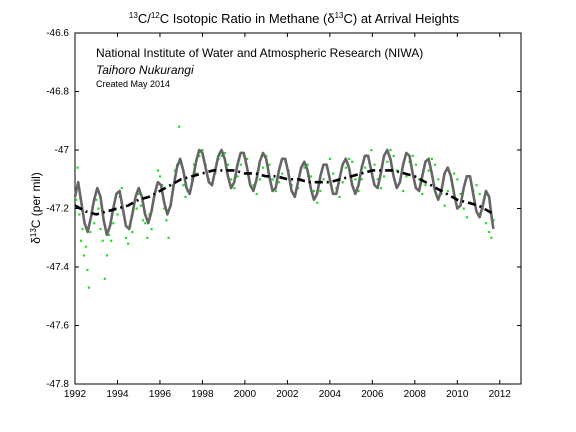 The image size is (576, 432). Describe the element at coordinates (57, 33) in the screenshot. I see `y-tick-label: -46.6` at that location.